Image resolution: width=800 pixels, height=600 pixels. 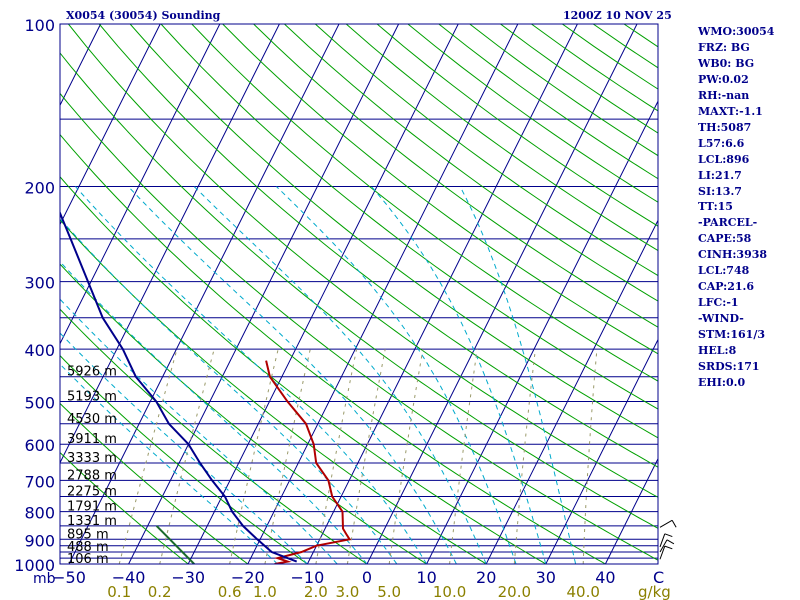 What do you see at coordinates (88, 559) in the screenshot?
I see `height-label: 106 m` at bounding box center [88, 559].